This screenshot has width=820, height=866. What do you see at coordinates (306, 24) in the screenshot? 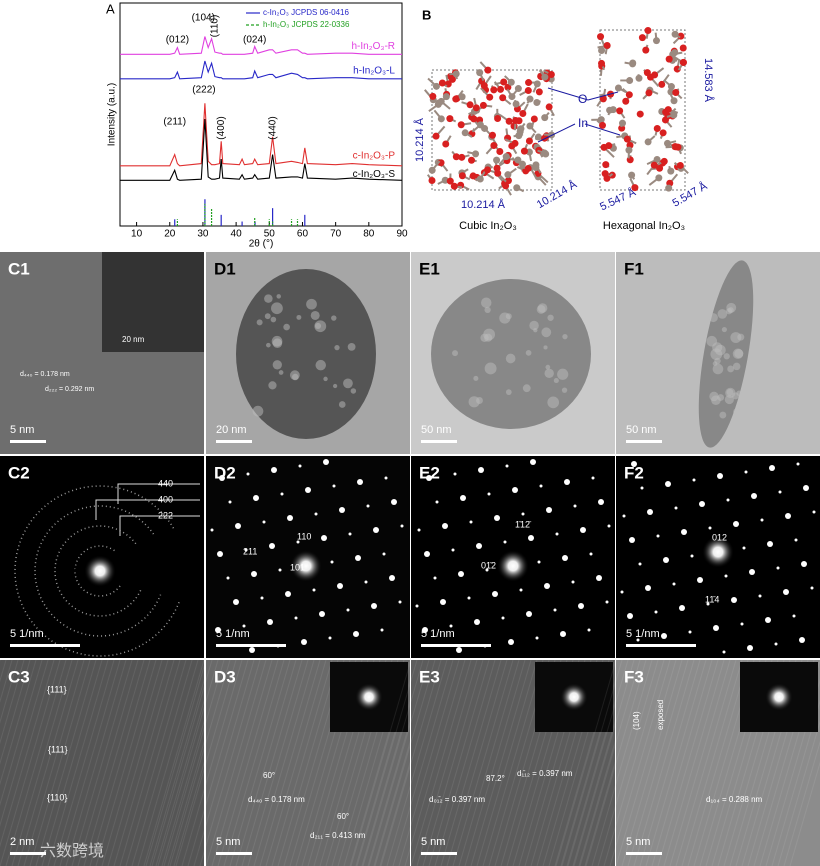
I see `legend-label: h-In₂O₃ JCPDS 22-0336` at bounding box center [306, 24].